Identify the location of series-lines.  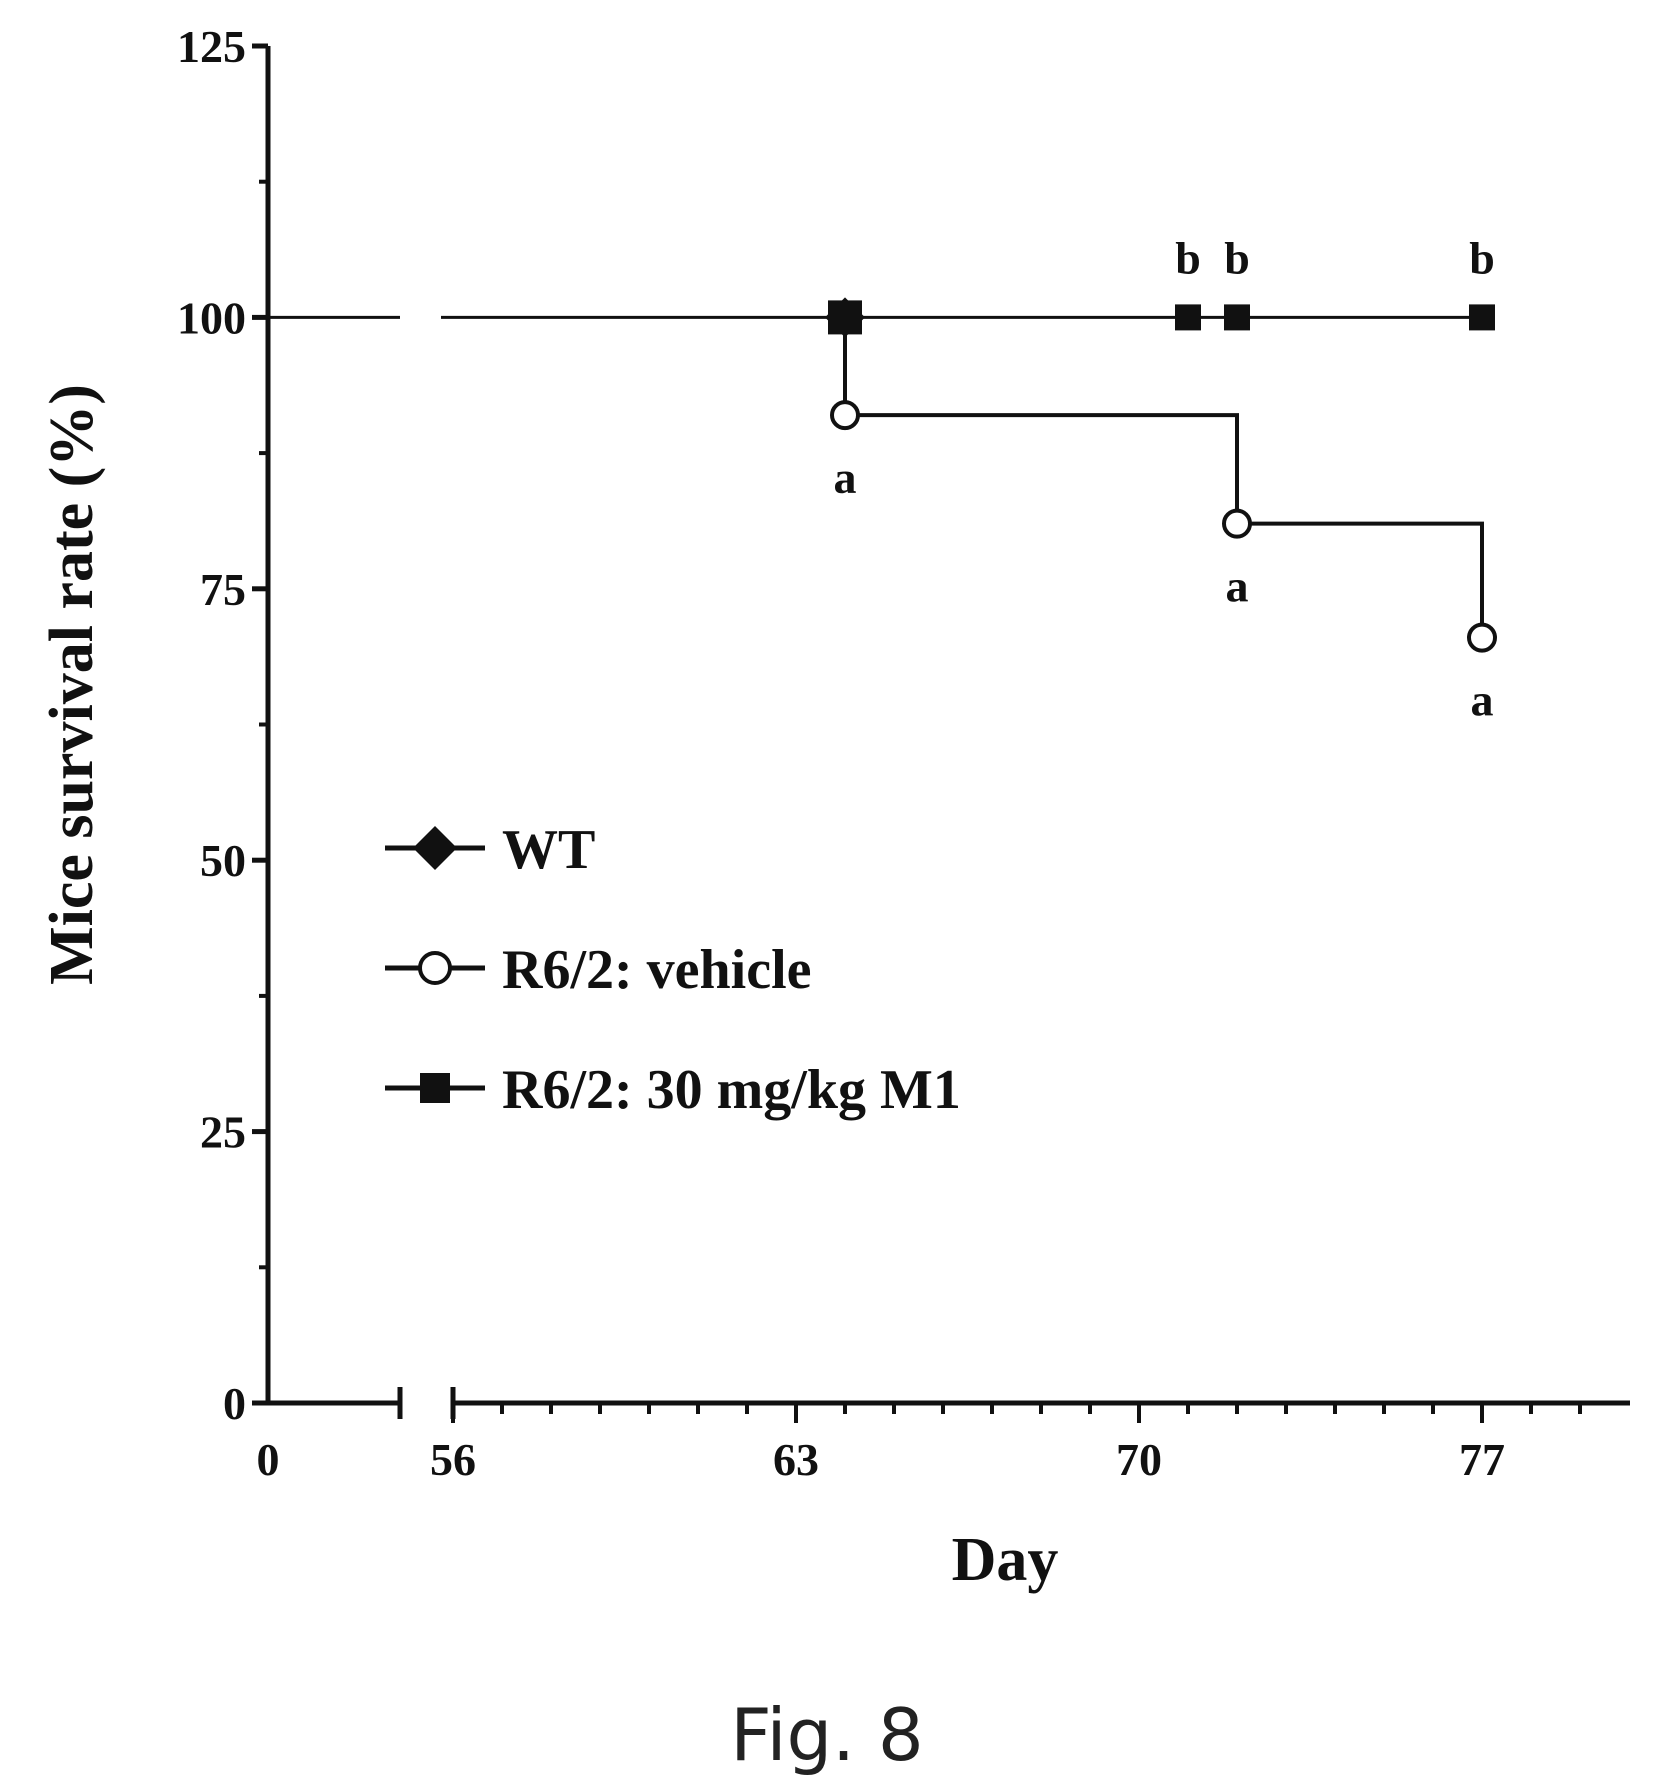
(876, 476).